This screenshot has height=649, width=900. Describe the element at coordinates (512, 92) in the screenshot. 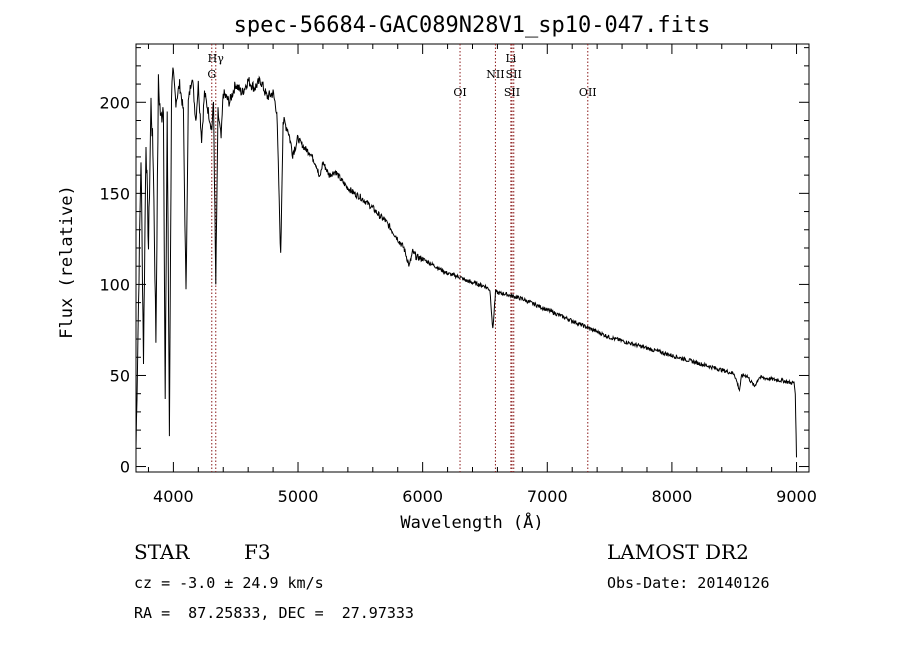

I see `line-label-6: SII` at that location.